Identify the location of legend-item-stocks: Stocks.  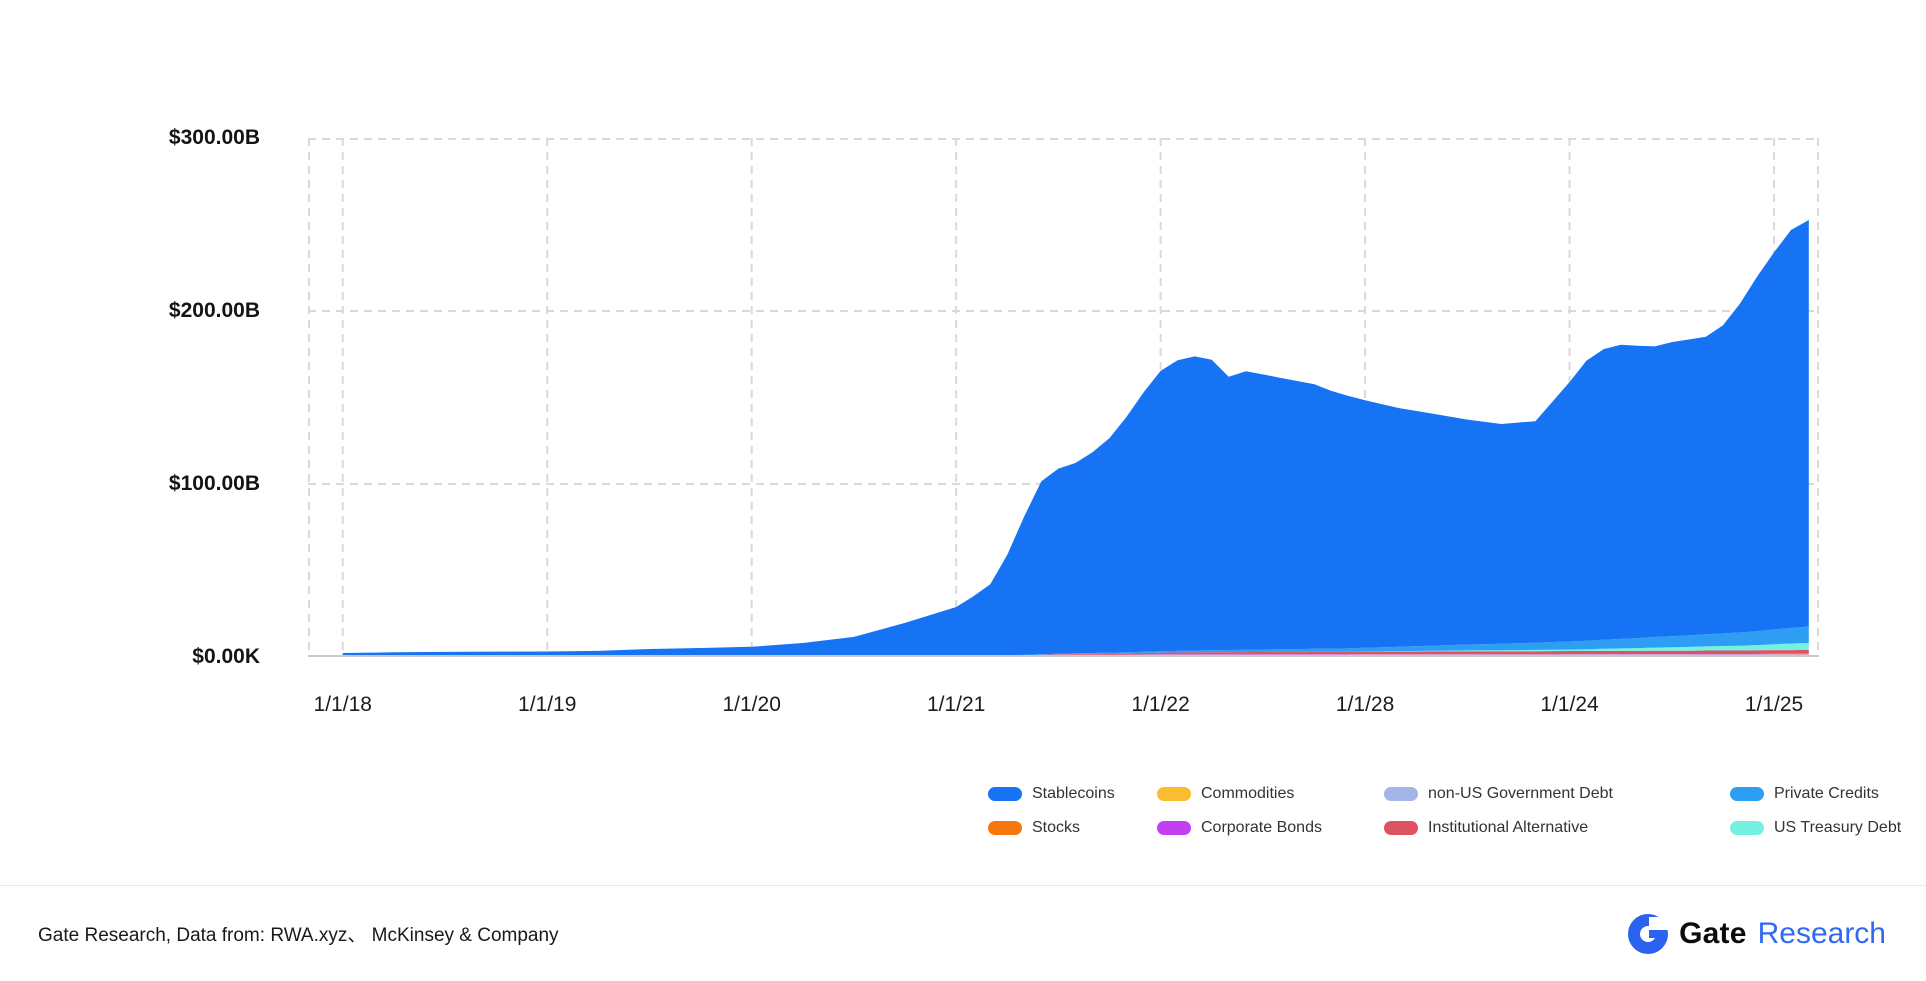
(1072, 828).